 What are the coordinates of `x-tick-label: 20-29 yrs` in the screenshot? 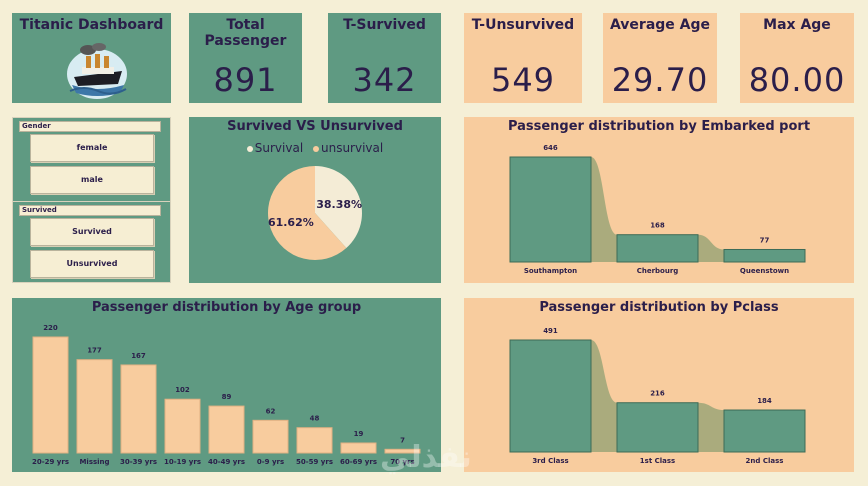 It's located at (50, 462).